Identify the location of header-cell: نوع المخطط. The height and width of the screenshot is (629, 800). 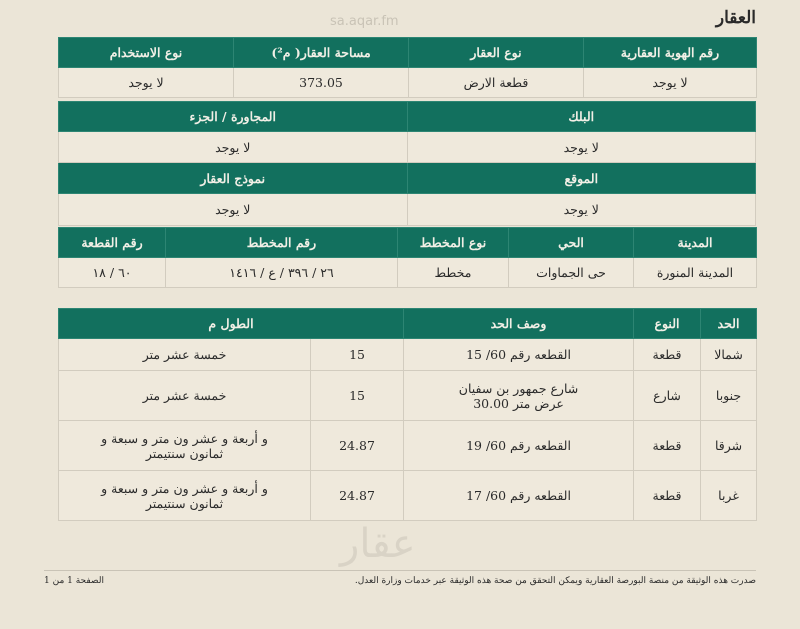
(453, 242).